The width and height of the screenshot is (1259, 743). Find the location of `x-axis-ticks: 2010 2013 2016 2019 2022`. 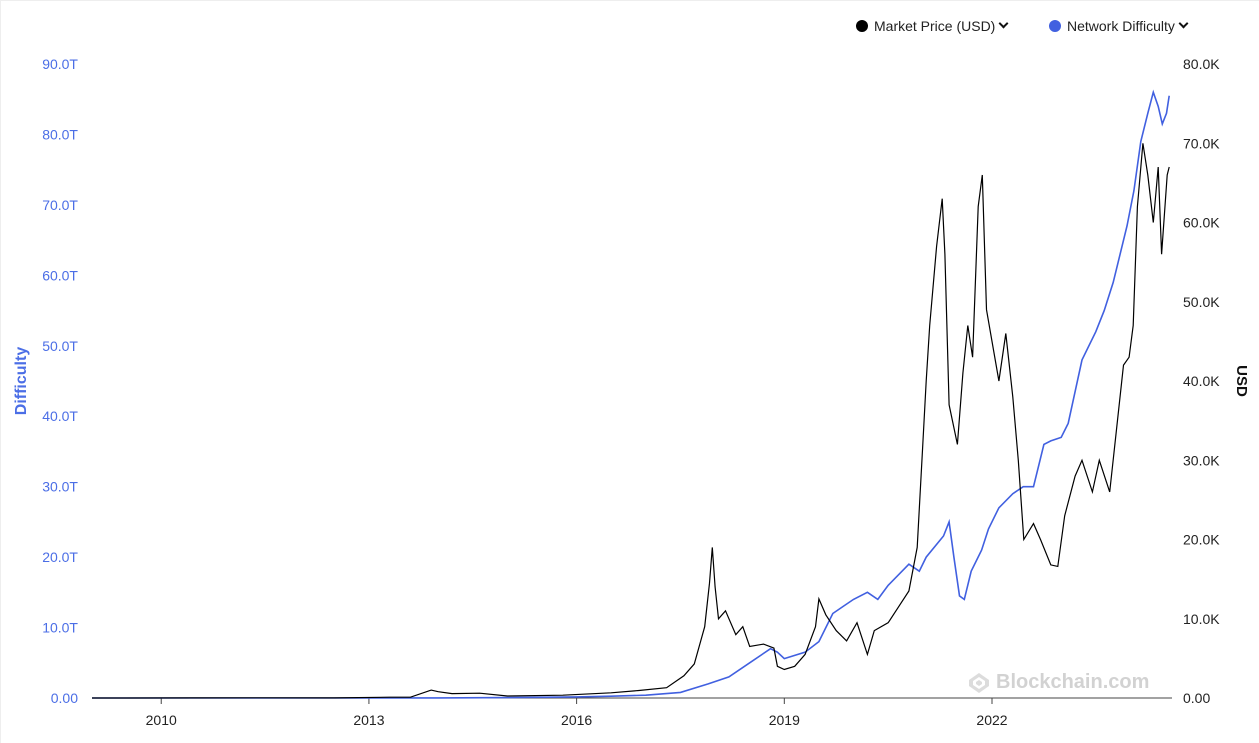

x-axis-ticks: 2010 2013 2016 2019 2022 is located at coordinates (577, 713).